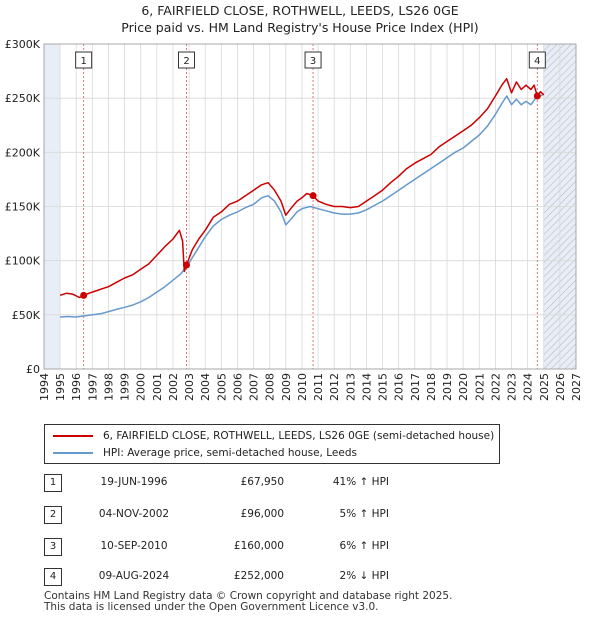  Describe the element at coordinates (44, 387) in the screenshot. I see `x-tick-label: 1994` at that location.